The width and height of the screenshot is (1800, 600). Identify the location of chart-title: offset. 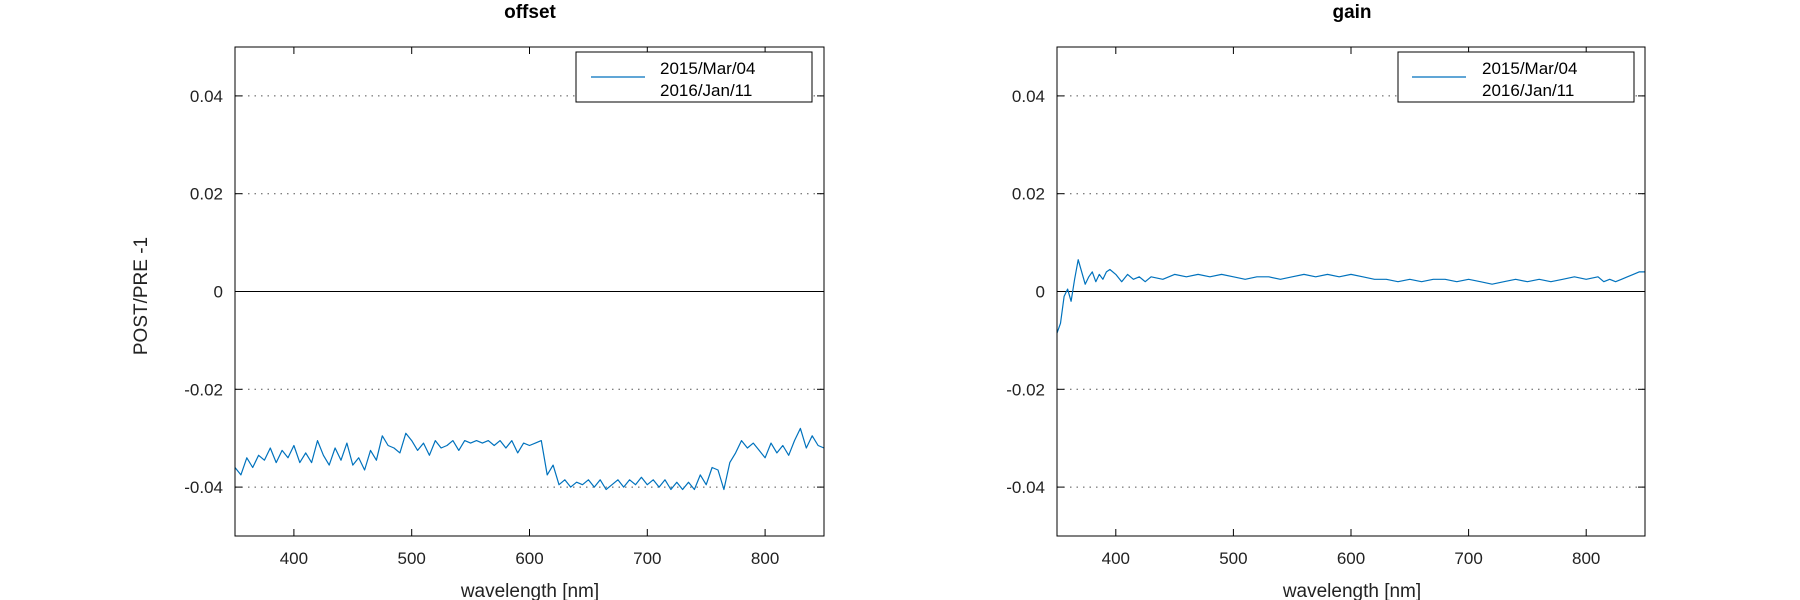
(530, 12).